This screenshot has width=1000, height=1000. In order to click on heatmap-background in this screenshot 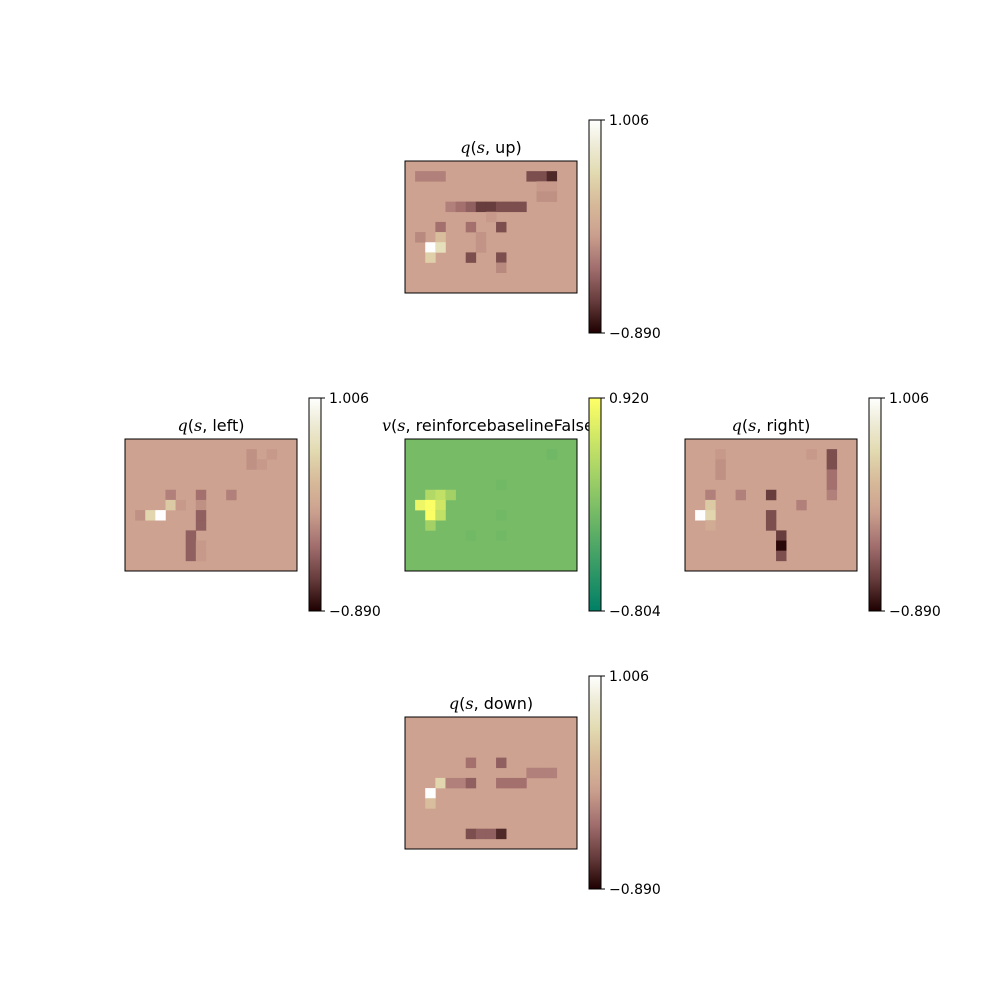, I will do `click(491, 783)`.